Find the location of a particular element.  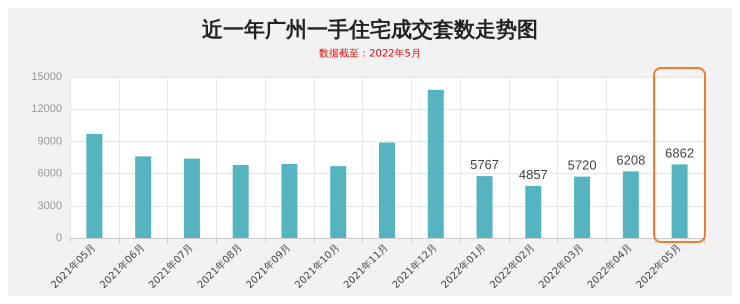

data-label: 6208 is located at coordinates (631, 160).